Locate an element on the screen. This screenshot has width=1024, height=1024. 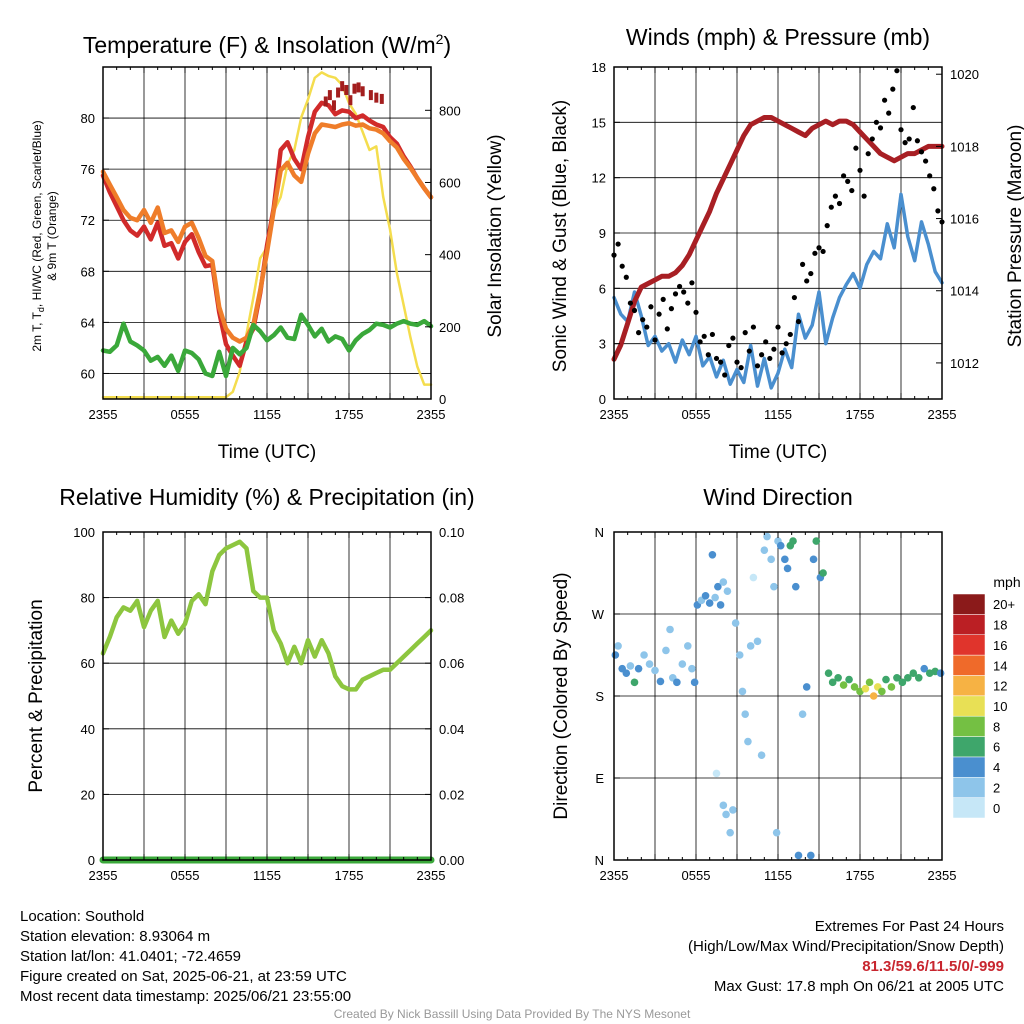
y-tick-label-3: 20 is located at coordinates (88, 794).